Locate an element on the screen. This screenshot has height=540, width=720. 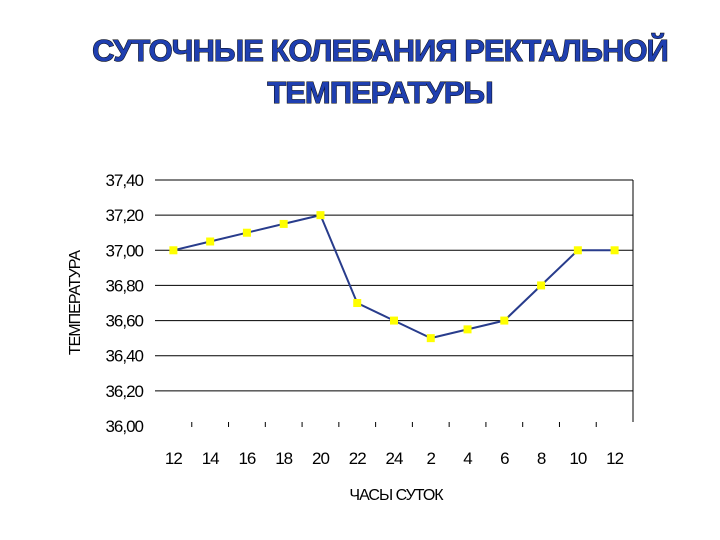
y-tick-label: 37,00 is located at coordinates (124, 250).